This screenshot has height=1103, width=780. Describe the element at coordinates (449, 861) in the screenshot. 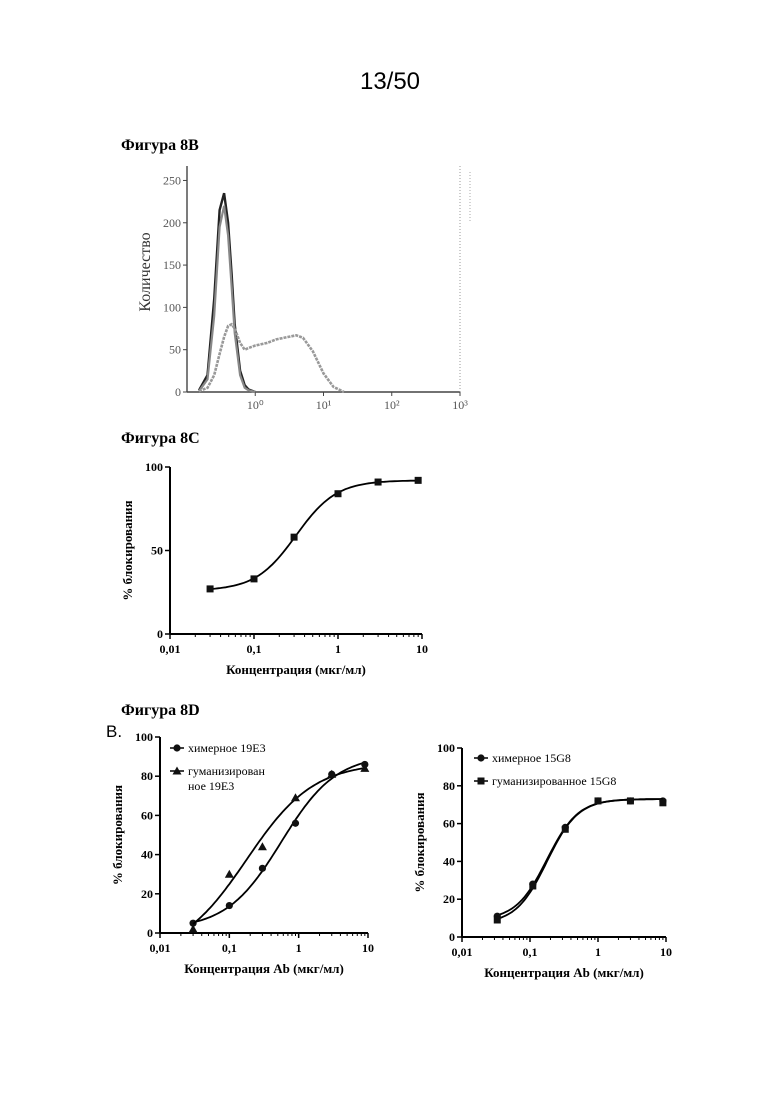

I see `y-tick-label: 40` at that location.